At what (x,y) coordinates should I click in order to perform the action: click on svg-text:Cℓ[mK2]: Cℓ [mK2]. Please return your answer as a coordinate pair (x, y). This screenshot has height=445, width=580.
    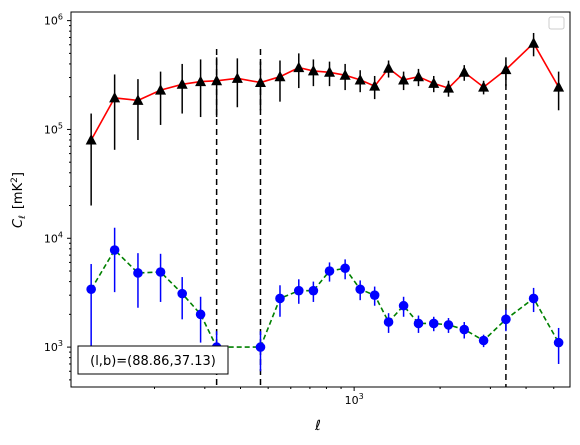
    Looking at the image, I should click on (19, 200).